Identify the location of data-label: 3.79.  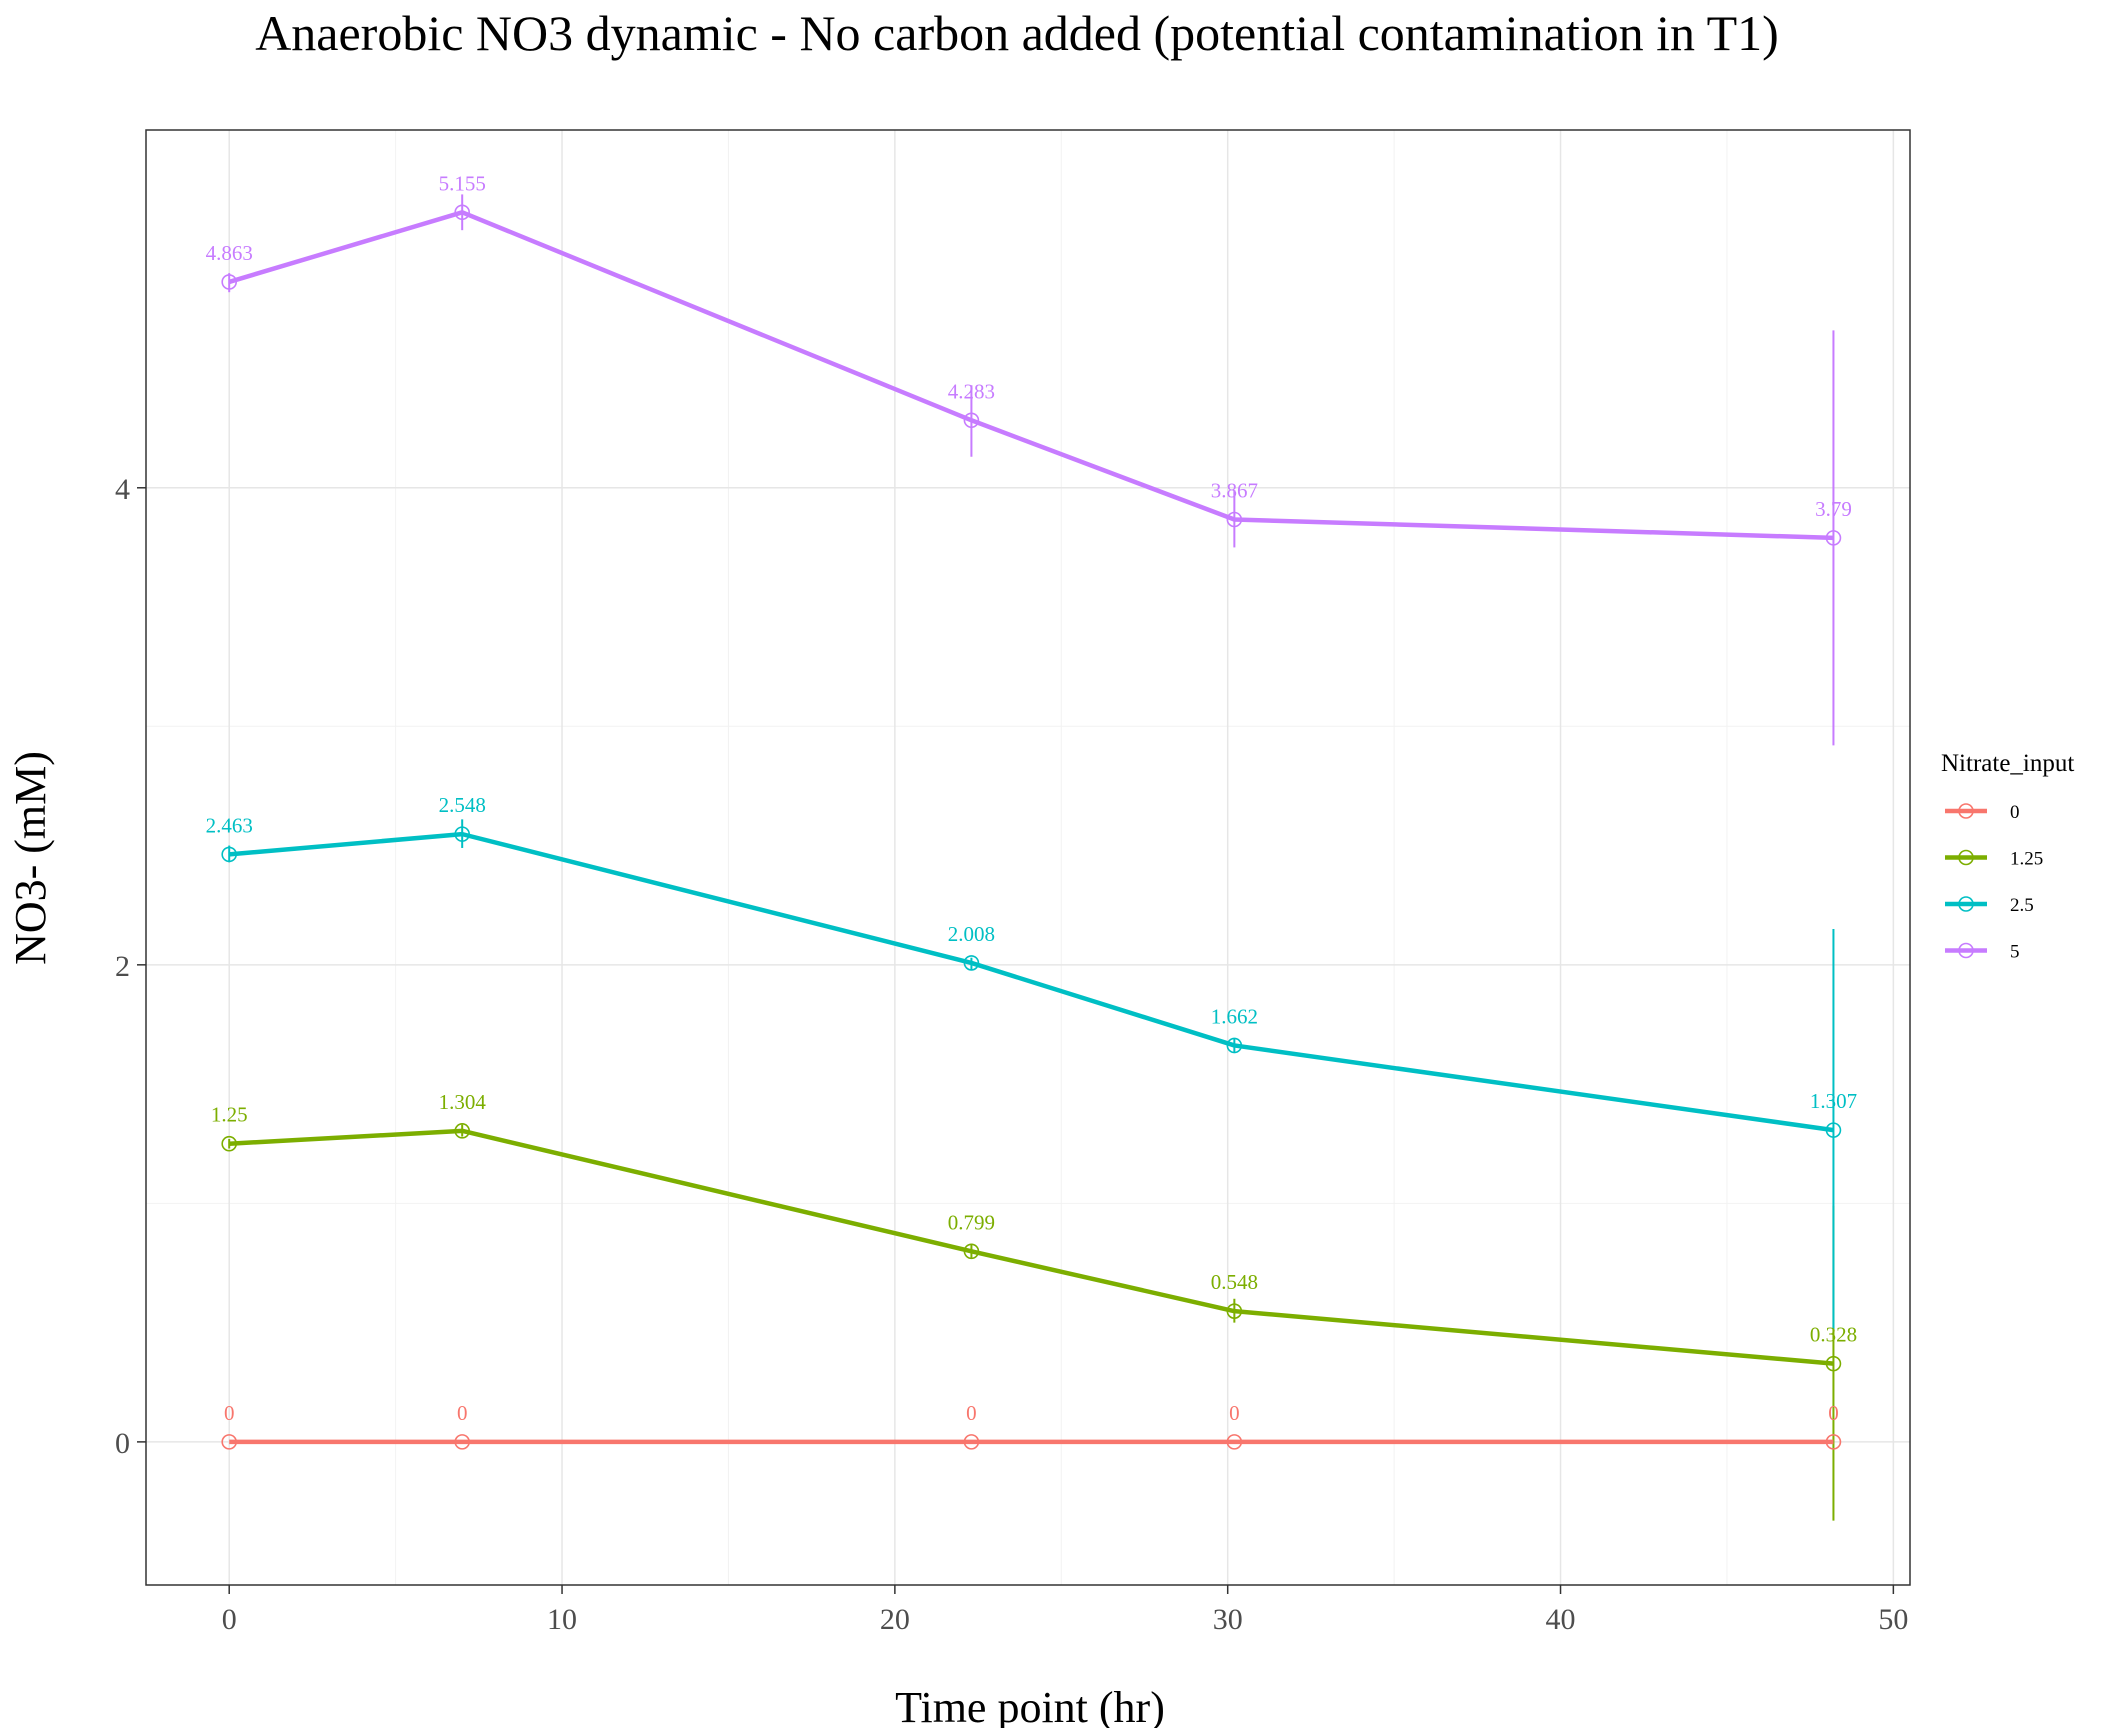
(1833, 509).